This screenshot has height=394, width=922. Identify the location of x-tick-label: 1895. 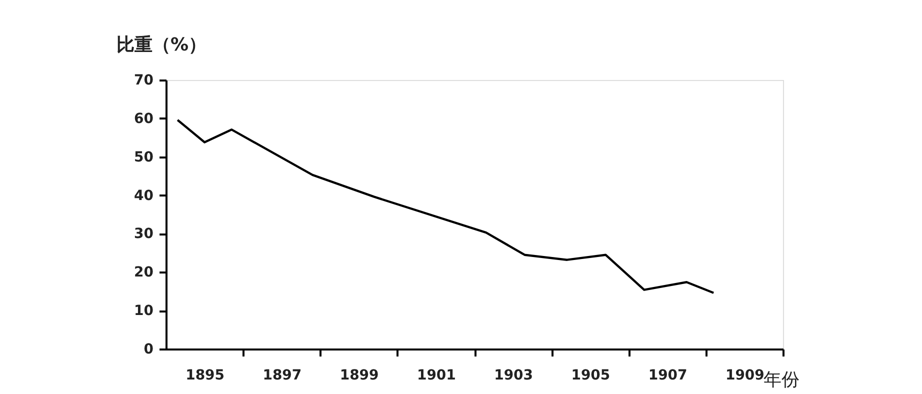
(205, 376).